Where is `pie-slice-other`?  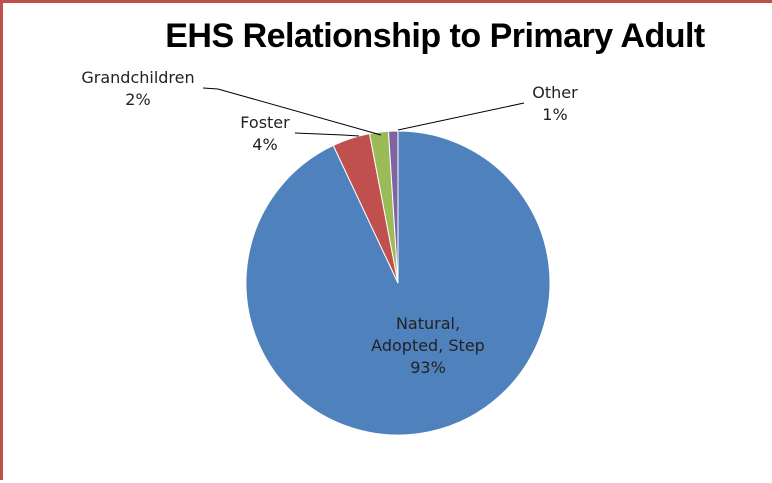 pie-slice-other is located at coordinates (393, 207).